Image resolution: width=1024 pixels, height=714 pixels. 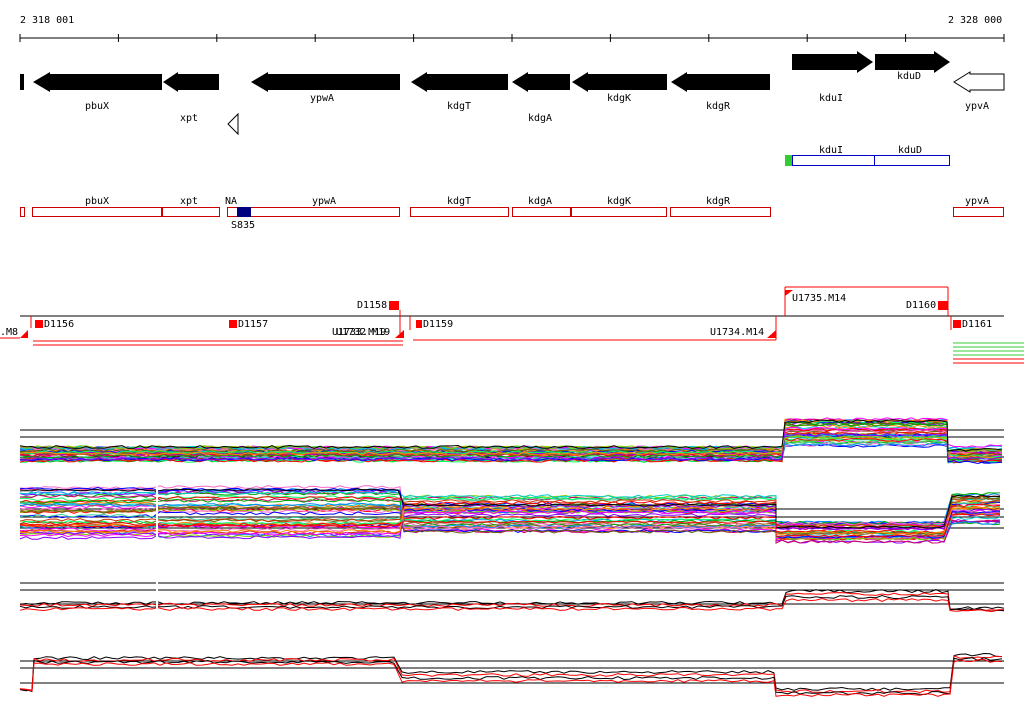 I want to click on transcript-kdgK, so click(x=619, y=212).